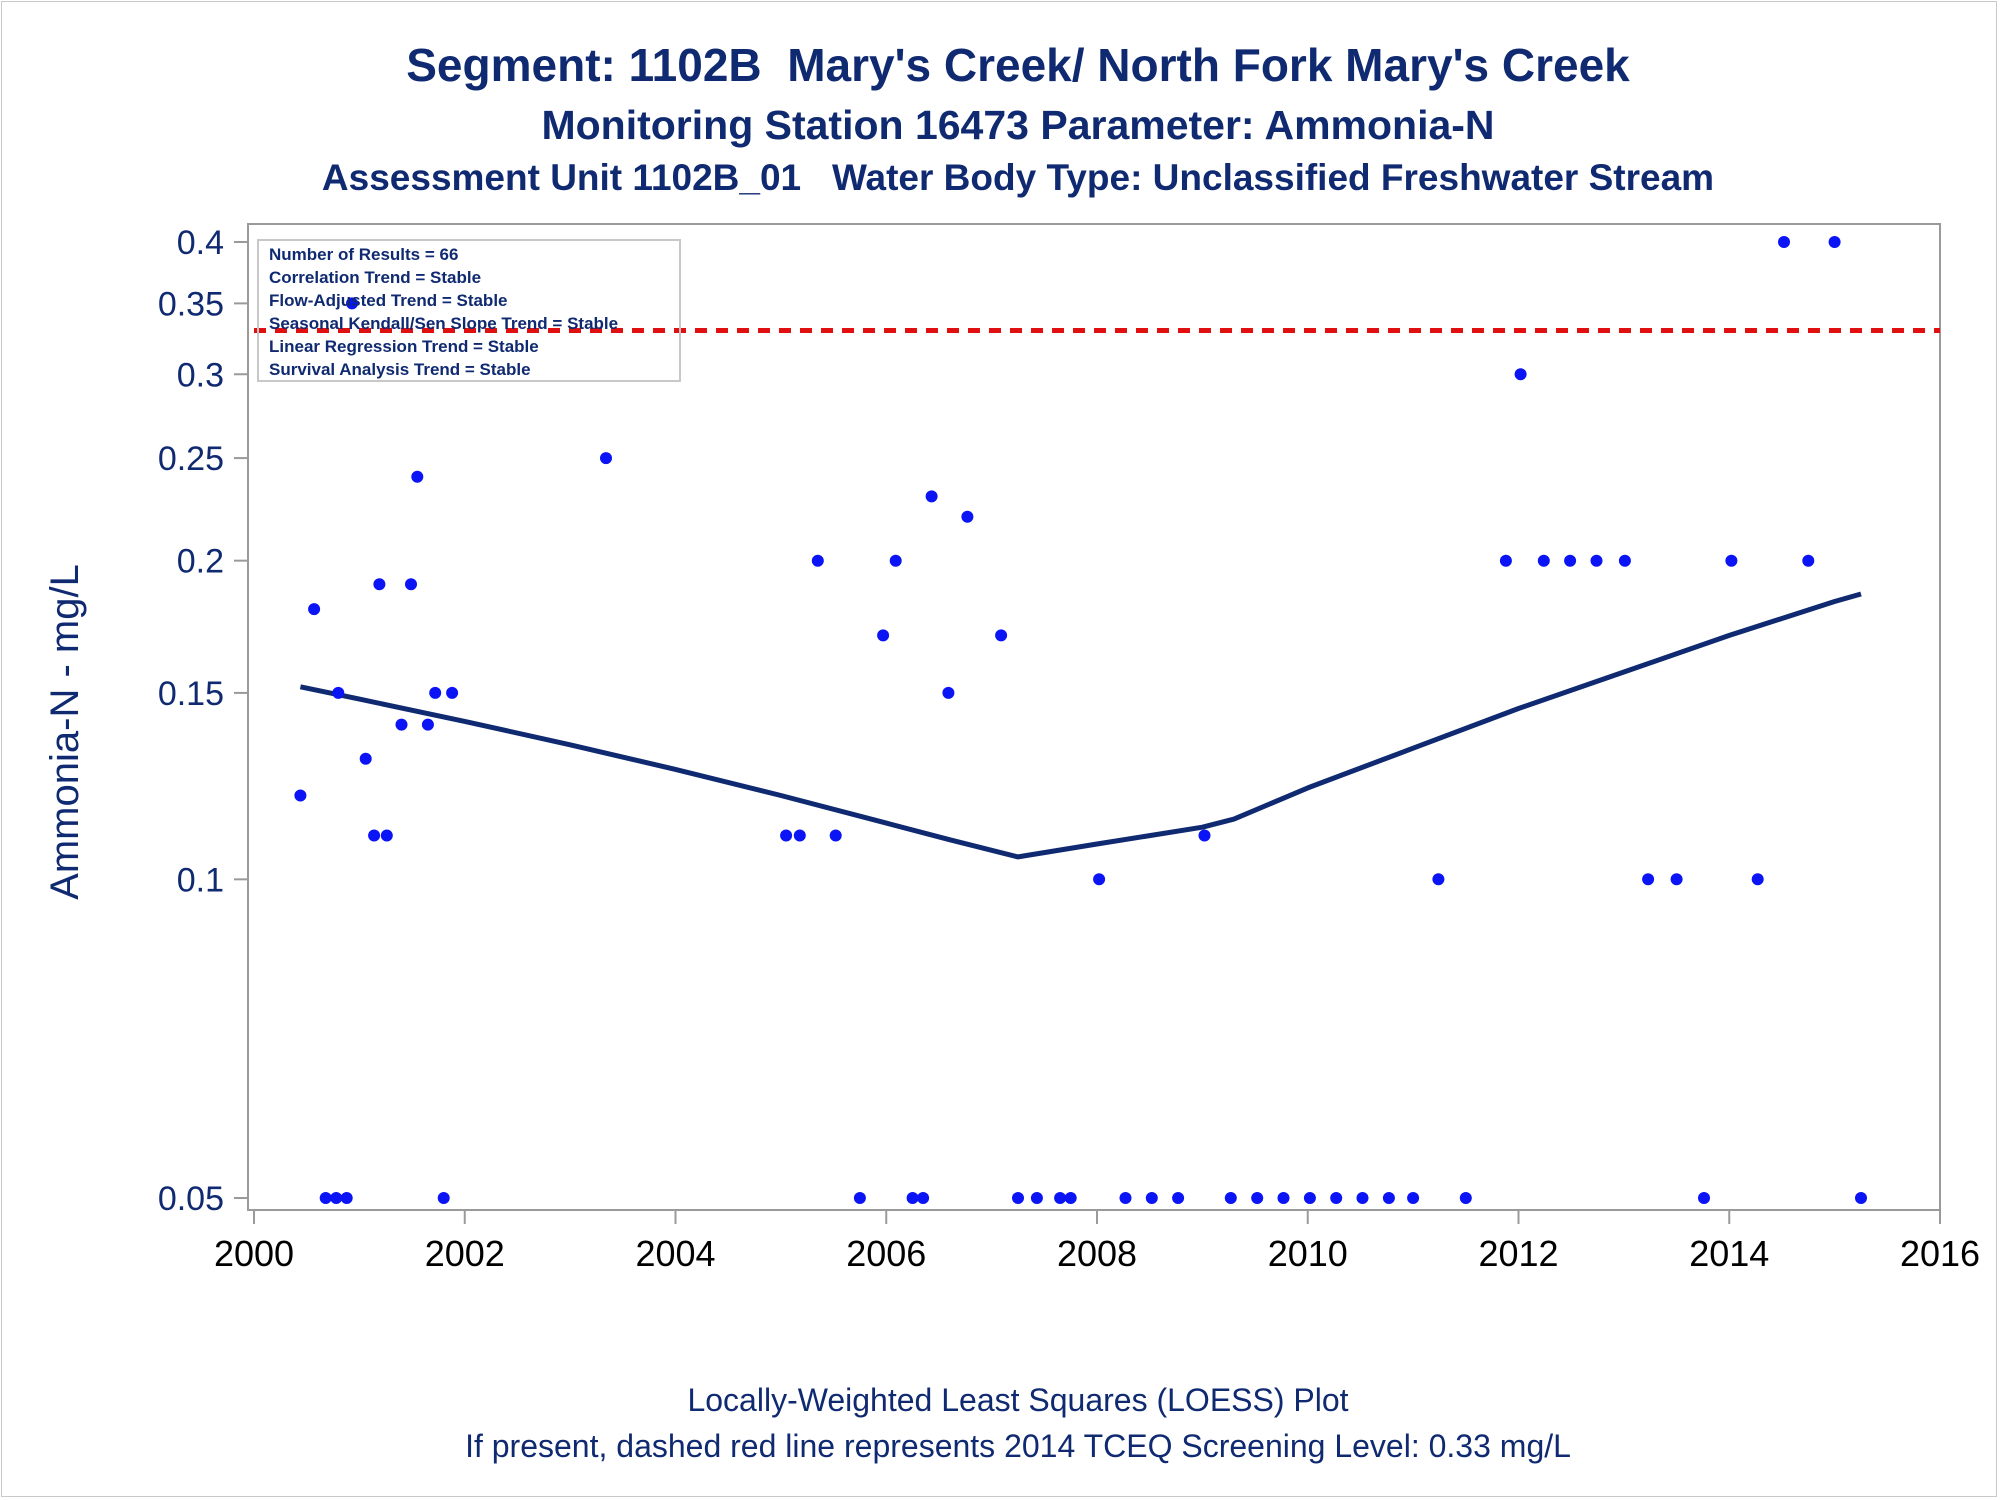 The height and width of the screenshot is (1500, 2000). I want to click on x-tick-label: 2010, so click(1308, 1253).